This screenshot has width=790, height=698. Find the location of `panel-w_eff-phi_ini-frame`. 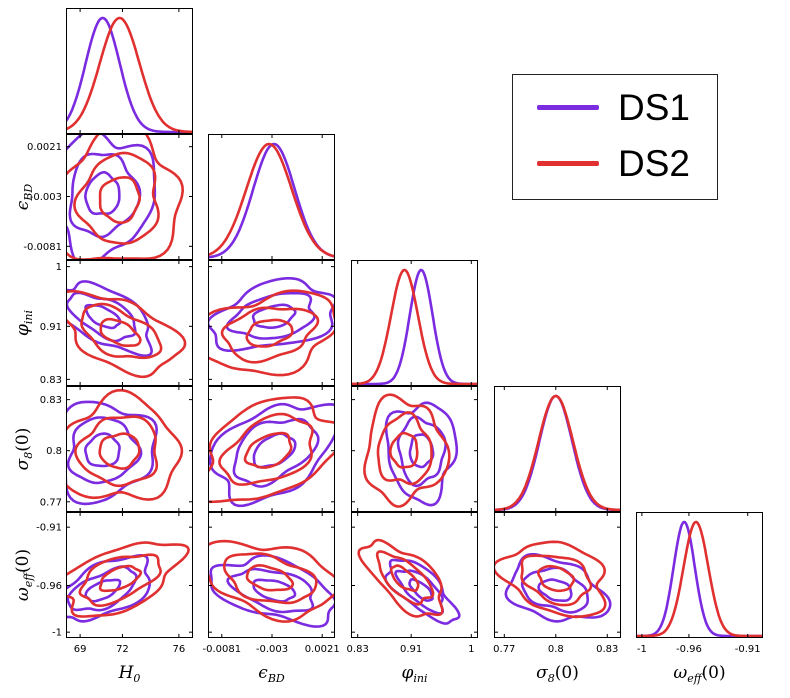

panel-w_eff-phi_ini-frame is located at coordinates (414, 575).